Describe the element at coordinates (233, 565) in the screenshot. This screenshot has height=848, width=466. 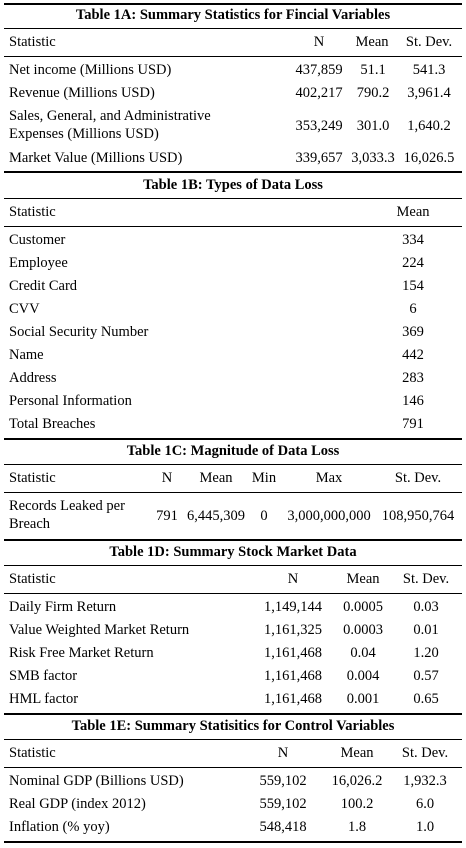
I see `table-1d-title-rule` at that location.